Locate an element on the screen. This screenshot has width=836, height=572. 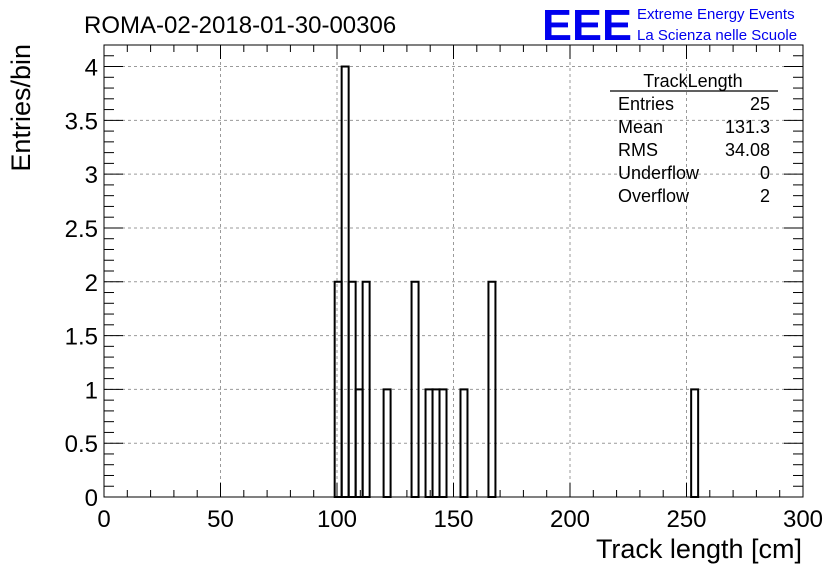
eee-logo-line1: Extreme Energy Events is located at coordinates (716, 14).